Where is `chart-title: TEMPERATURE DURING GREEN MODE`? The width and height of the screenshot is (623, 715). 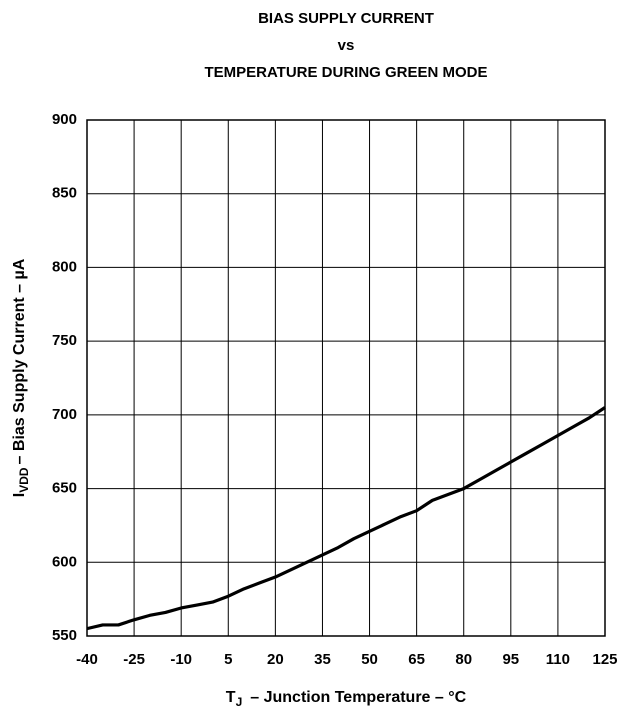 chart-title: TEMPERATURE DURING GREEN MODE is located at coordinates (345, 72).